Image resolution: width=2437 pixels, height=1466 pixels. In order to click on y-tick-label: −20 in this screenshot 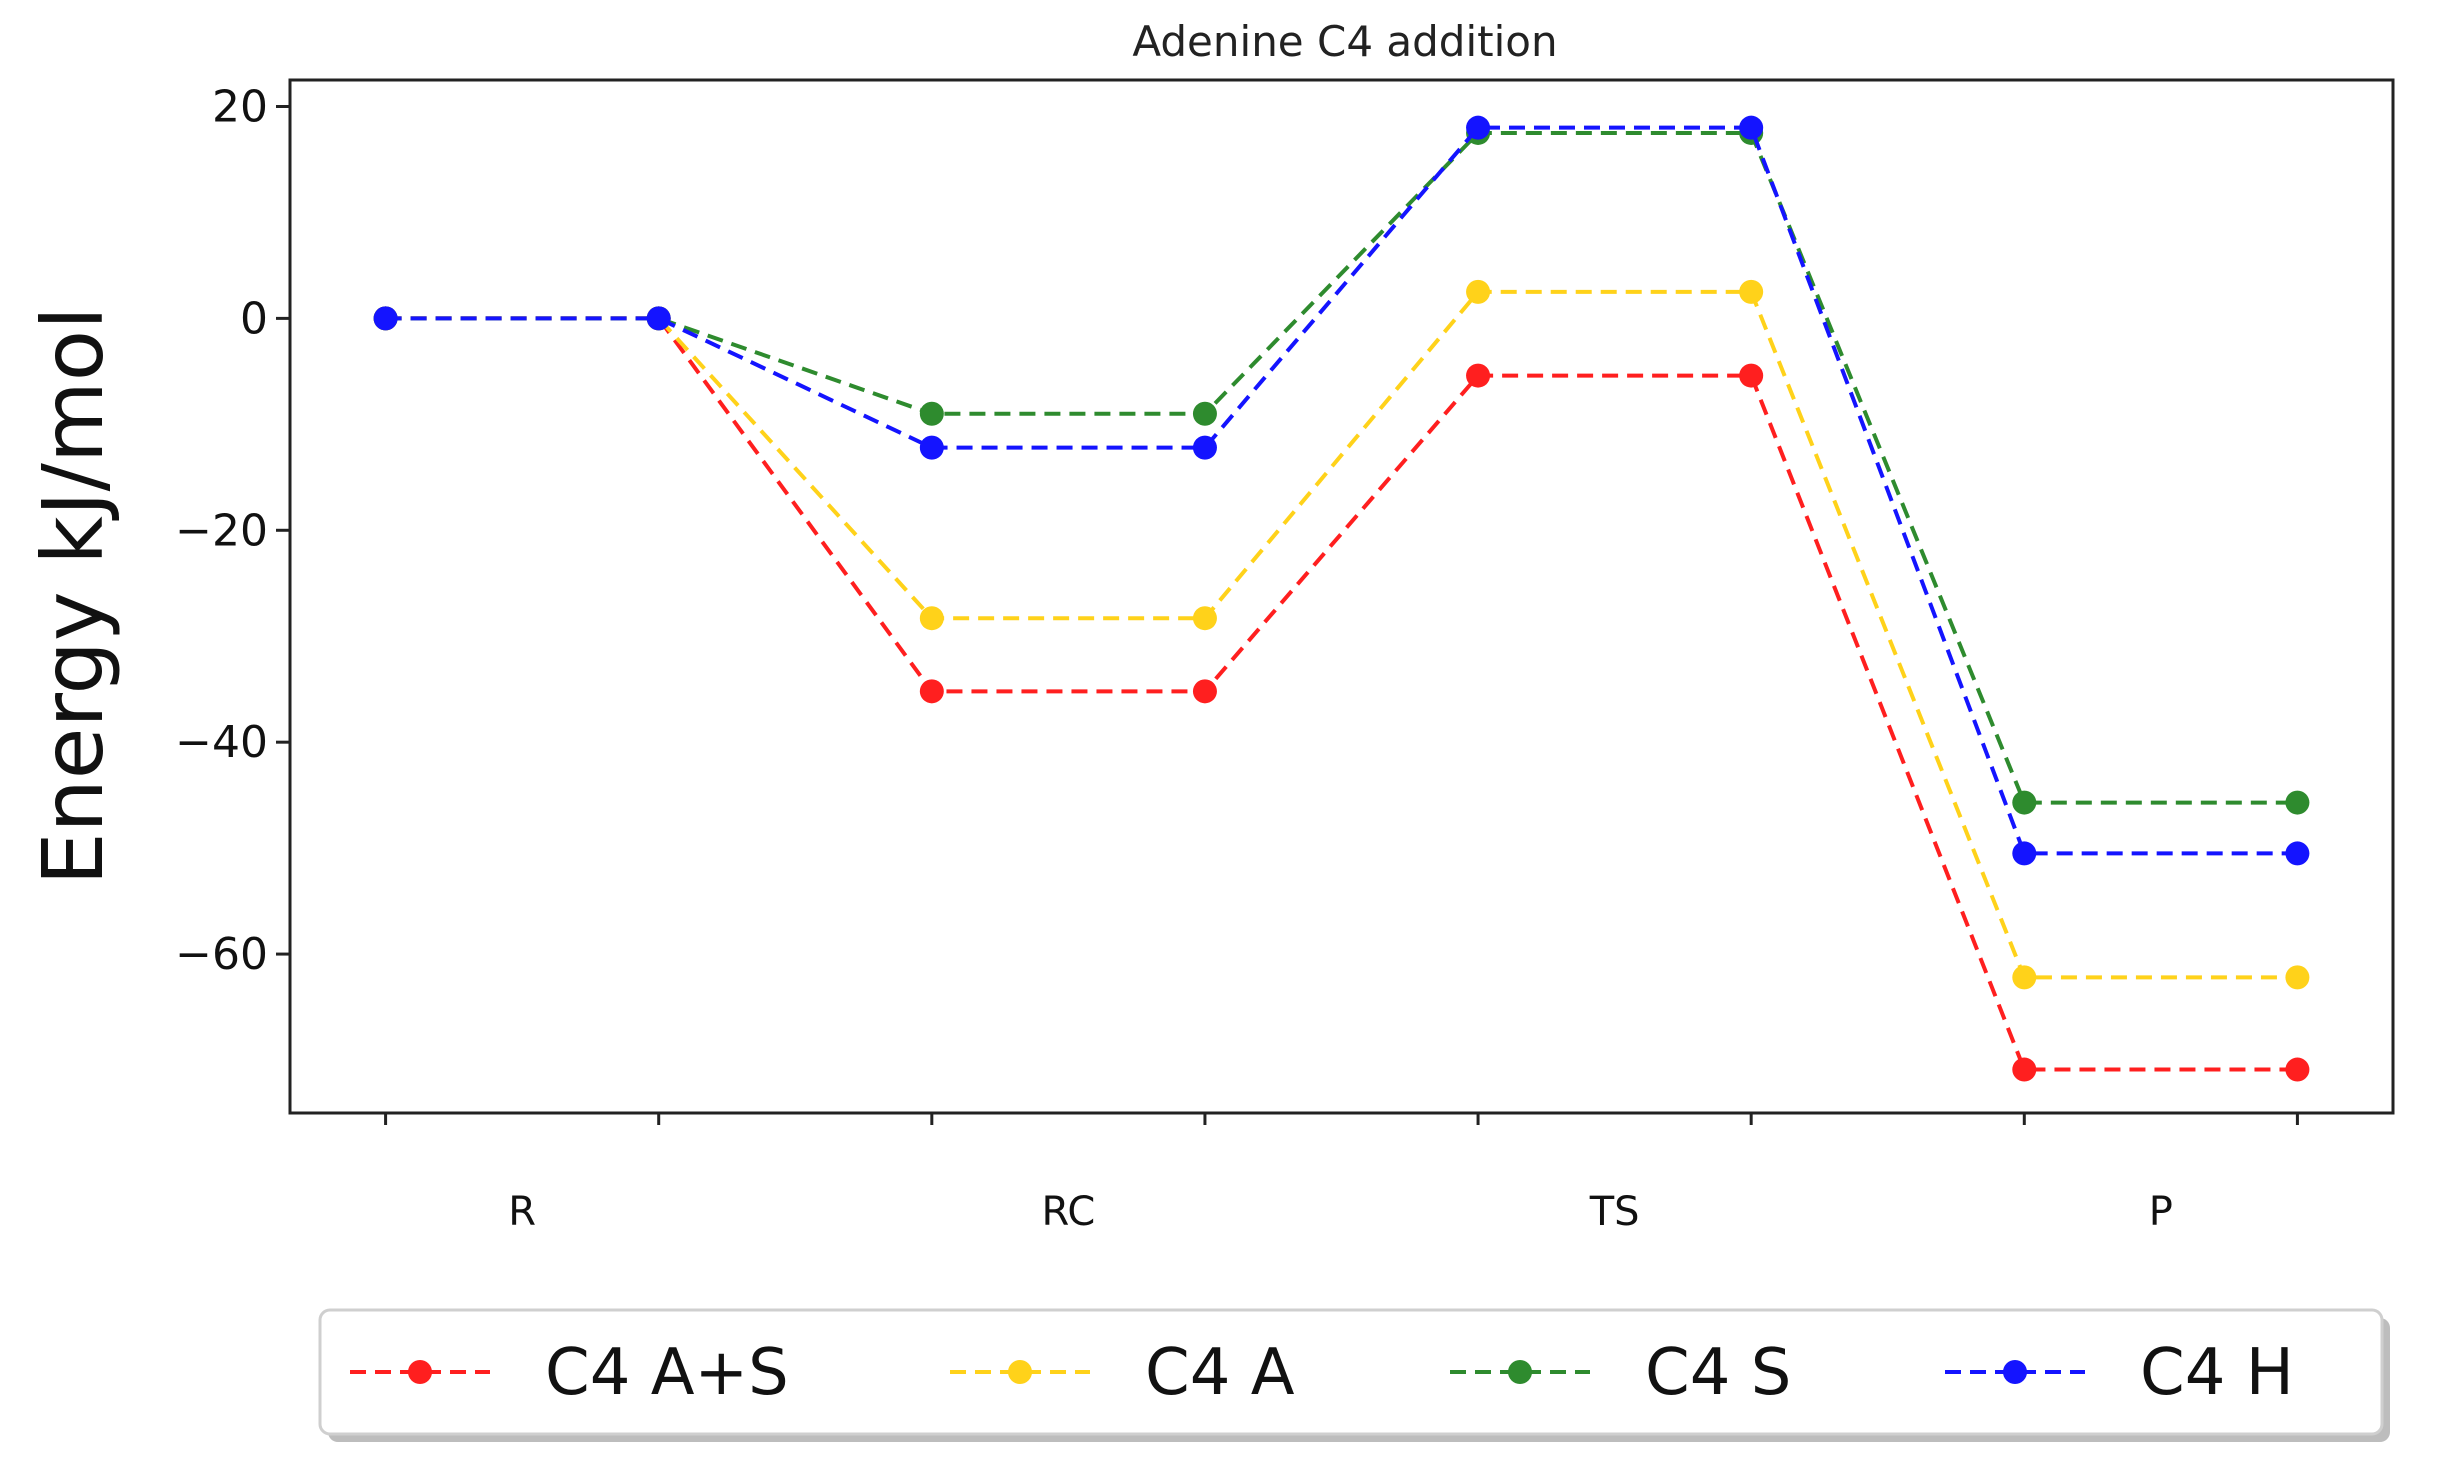, I will do `click(221, 530)`.